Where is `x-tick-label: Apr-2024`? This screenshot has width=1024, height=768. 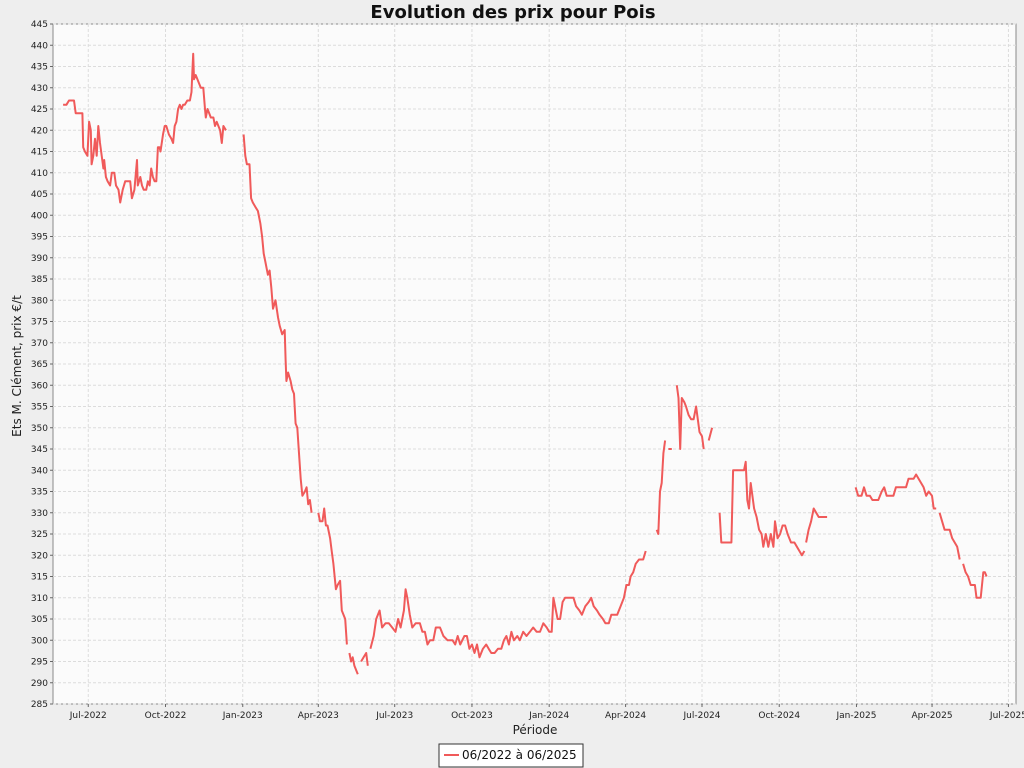 x-tick-label: Apr-2024 is located at coordinates (625, 716).